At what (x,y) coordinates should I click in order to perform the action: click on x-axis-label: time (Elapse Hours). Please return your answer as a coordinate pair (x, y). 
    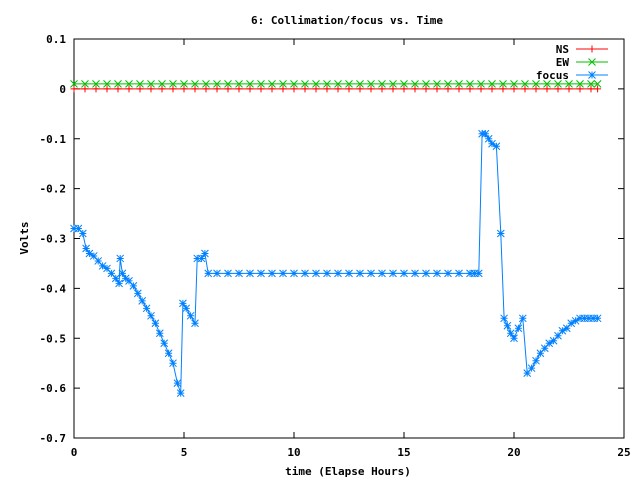
    Looking at the image, I should click on (348, 471).